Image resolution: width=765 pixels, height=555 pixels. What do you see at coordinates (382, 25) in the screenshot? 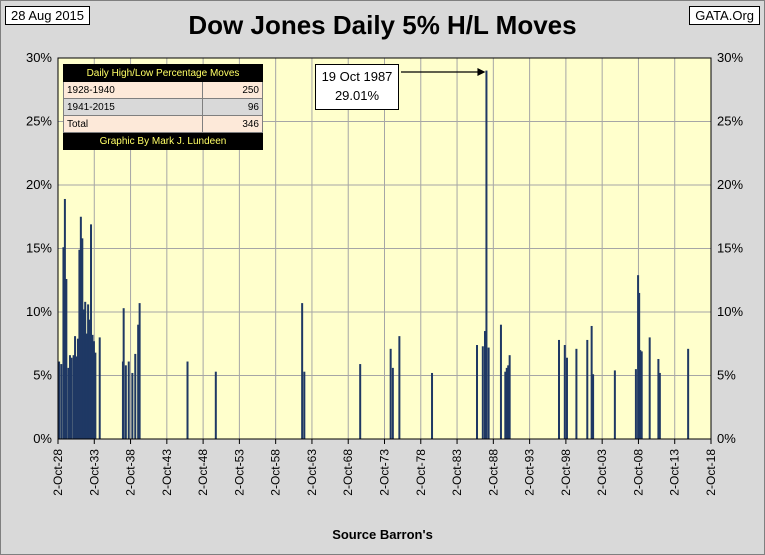
I see `chart-title: Dow Jones Daily 5% H/L Moves` at bounding box center [382, 25].